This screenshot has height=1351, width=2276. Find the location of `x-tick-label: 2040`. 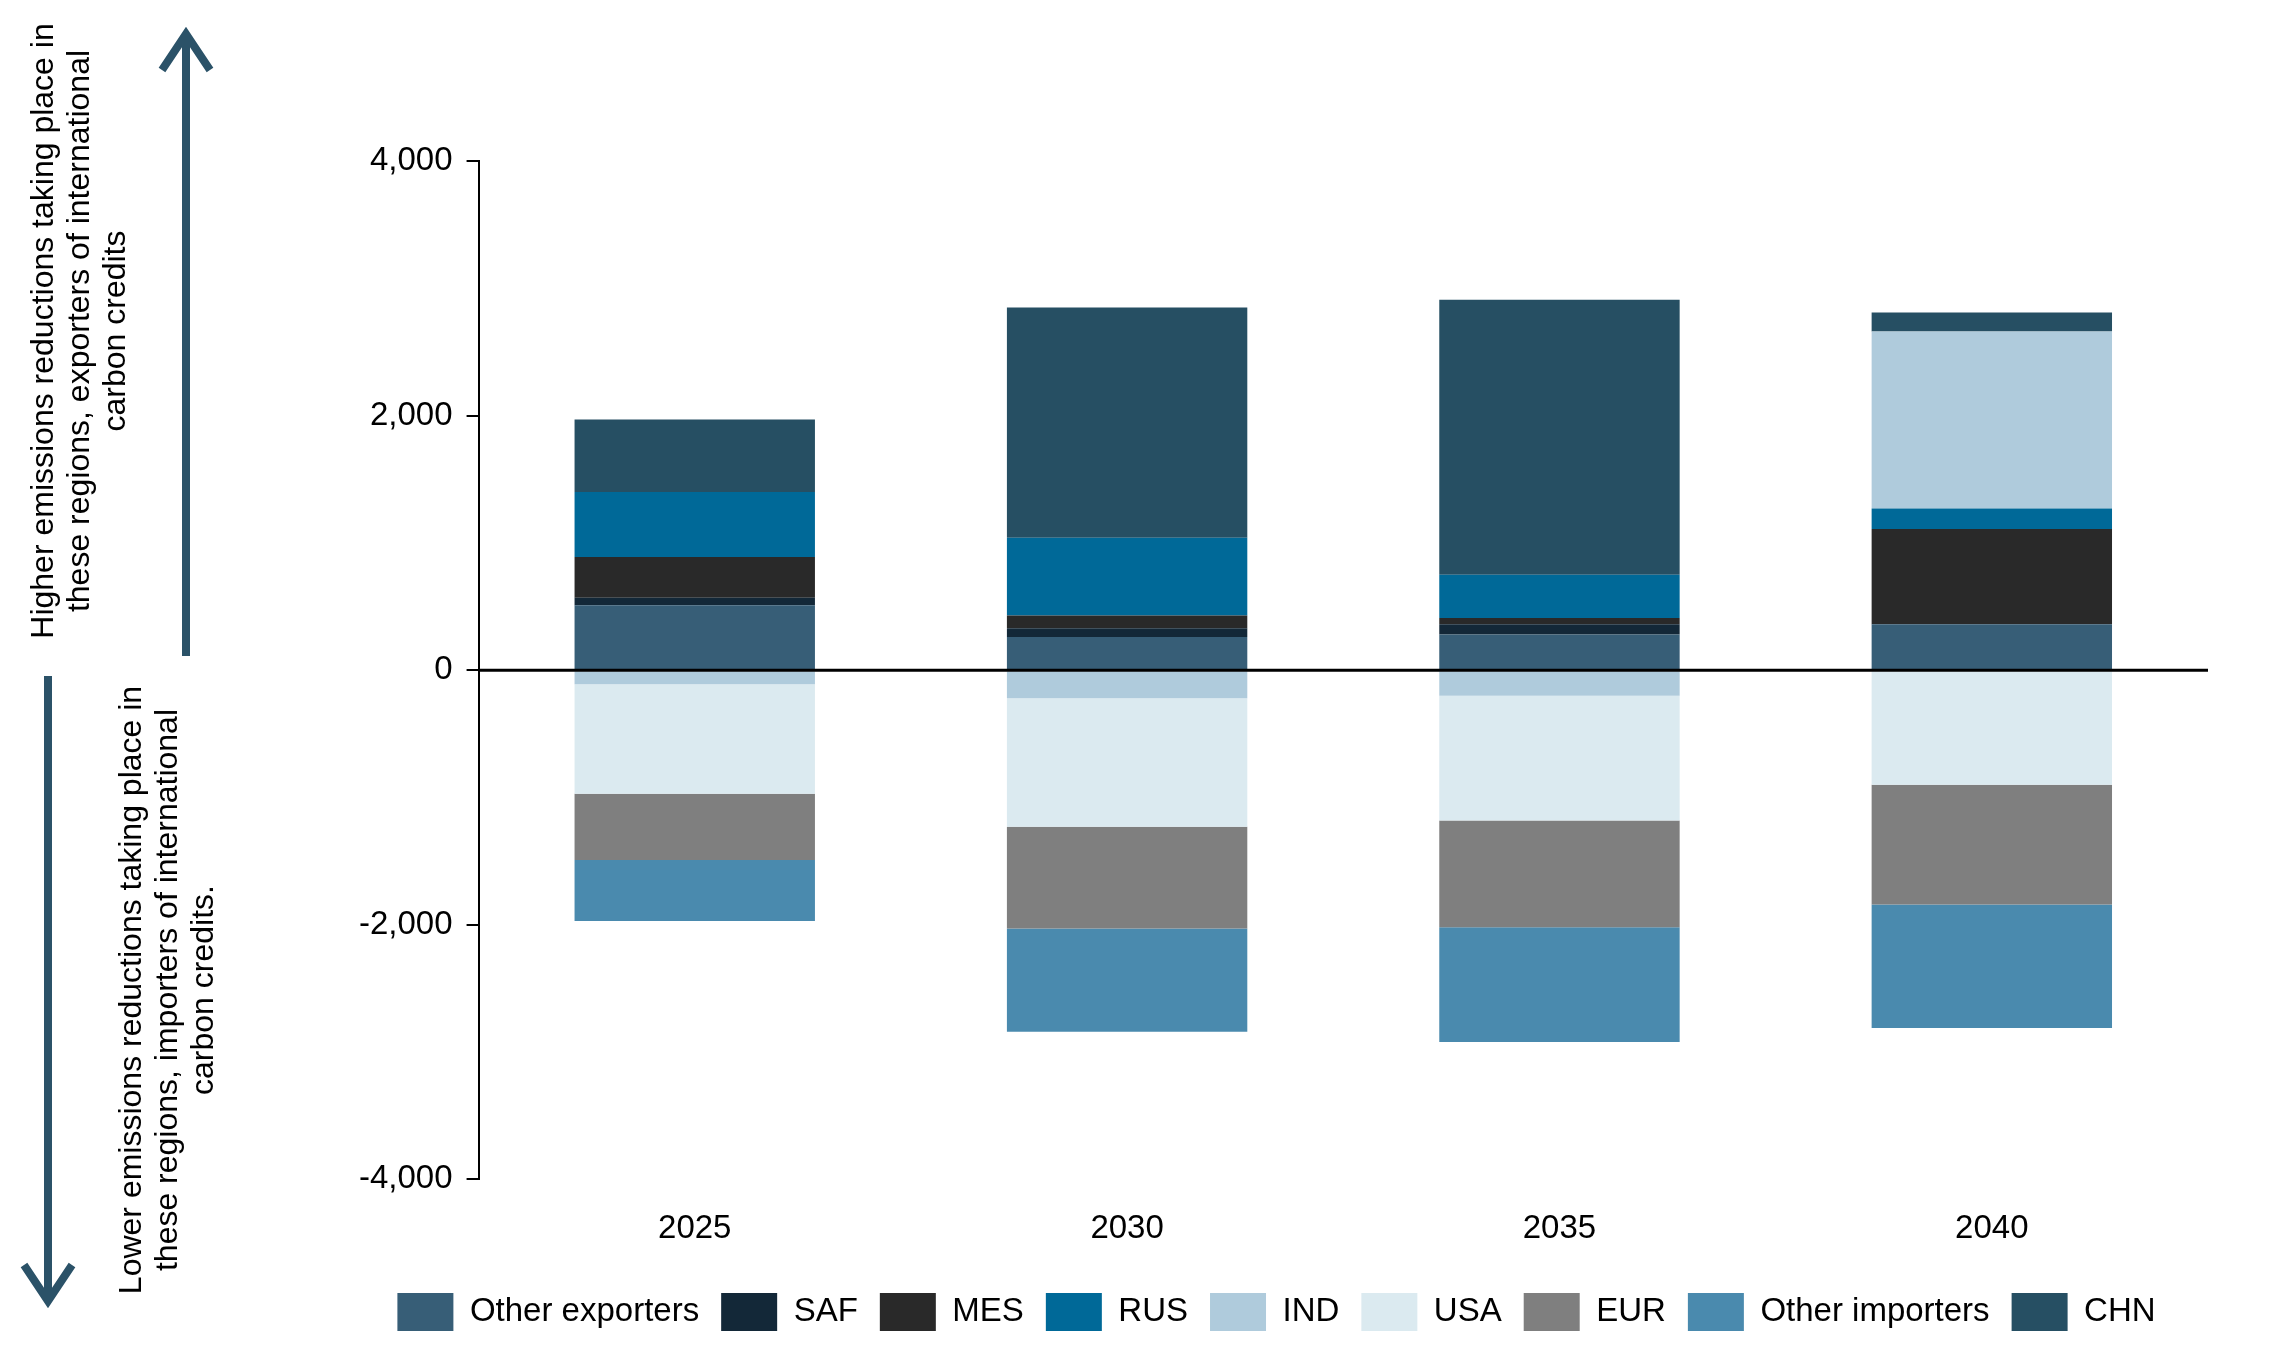

x-tick-label: 2040 is located at coordinates (1992, 1227).